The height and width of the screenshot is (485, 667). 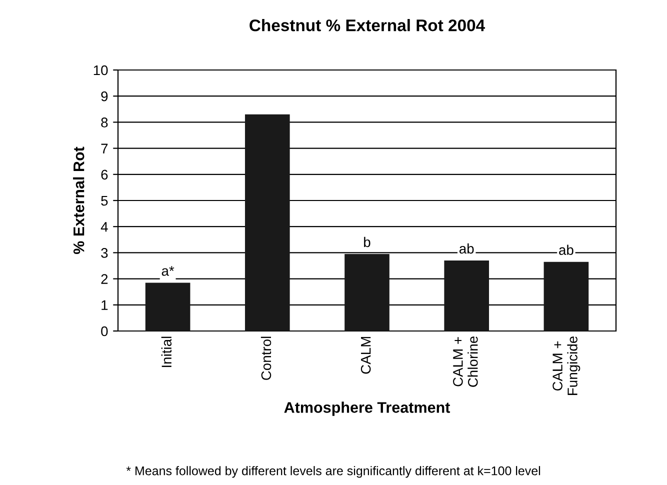 What do you see at coordinates (104, 123) in the screenshot?
I see `y-tick-label: 8` at bounding box center [104, 123].